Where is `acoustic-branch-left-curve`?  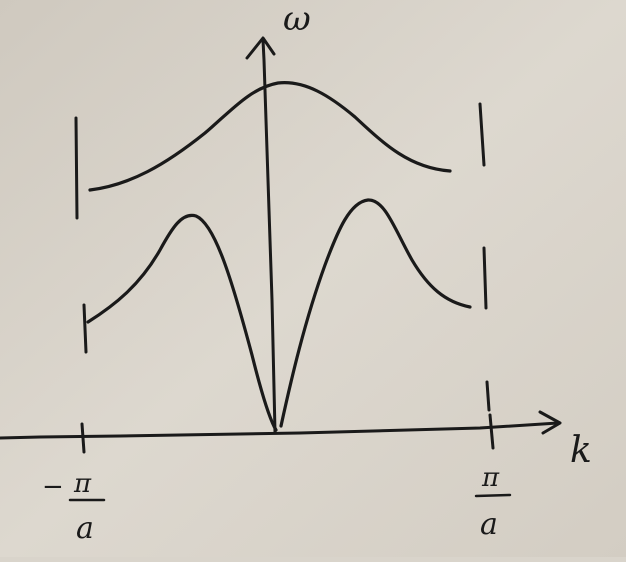
acoustic-branch-left-curve is located at coordinates (182, 322).